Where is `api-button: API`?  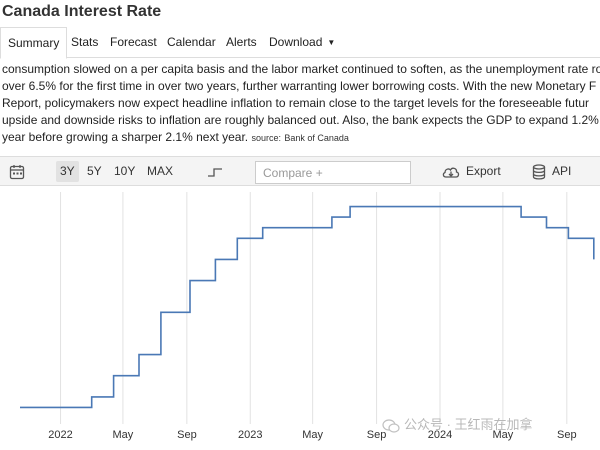
api-button: API is located at coordinates (562, 171).